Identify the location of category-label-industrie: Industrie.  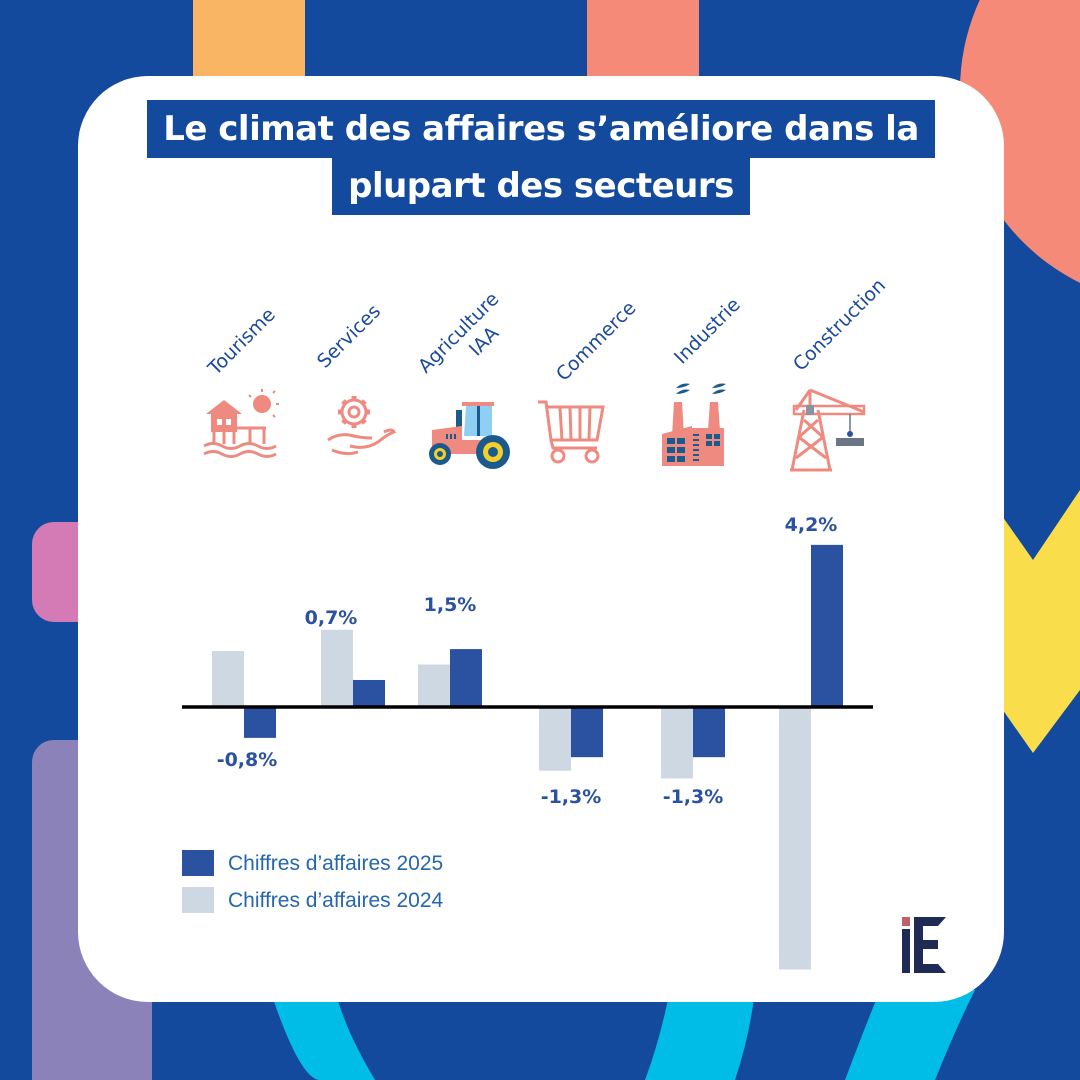
(707, 331).